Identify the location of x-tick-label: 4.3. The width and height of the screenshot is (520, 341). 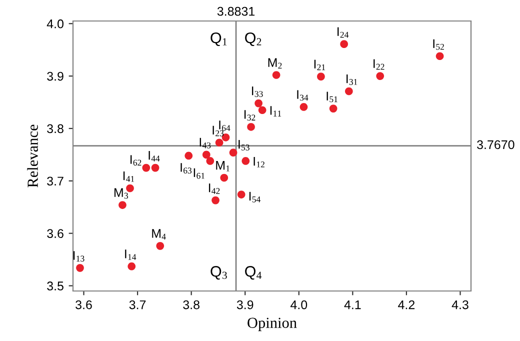
(460, 305).